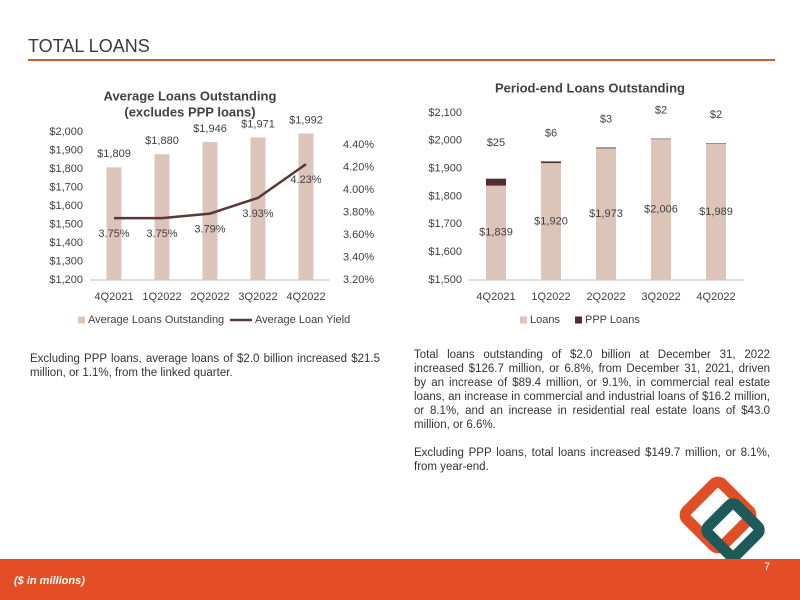 The image size is (800, 600). Describe the element at coordinates (545, 320) in the screenshot. I see `legend-label: Loans` at that location.